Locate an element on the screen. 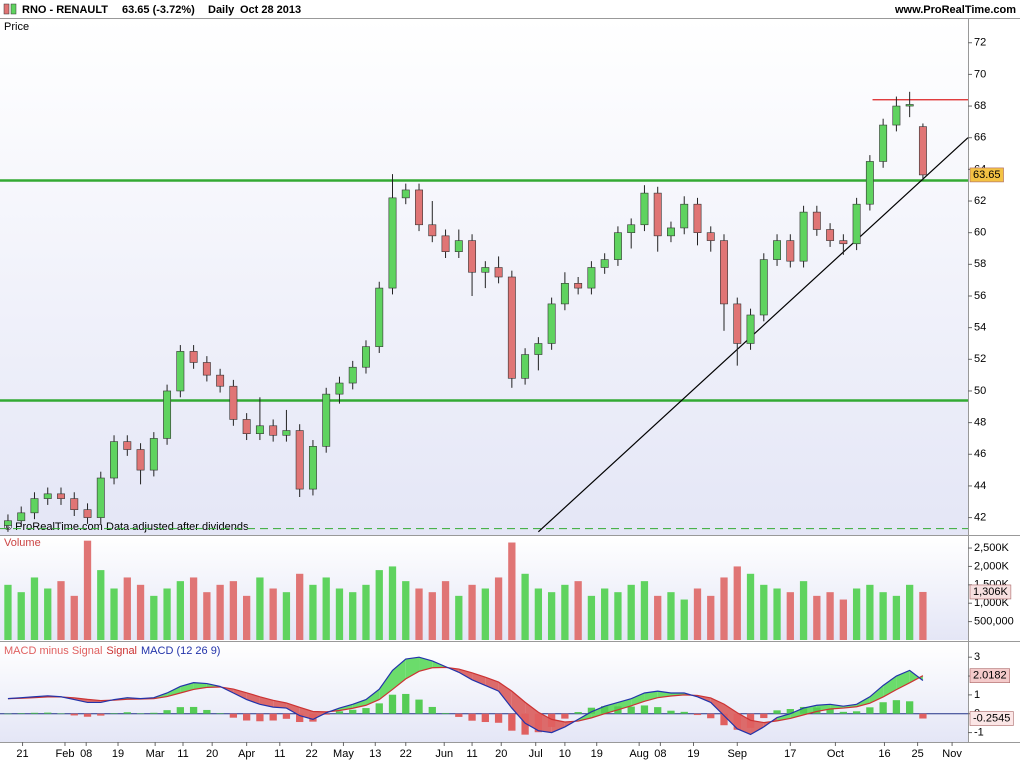 The width and height of the screenshot is (1020, 764). x-tick-label: 08 is located at coordinates (86, 754).